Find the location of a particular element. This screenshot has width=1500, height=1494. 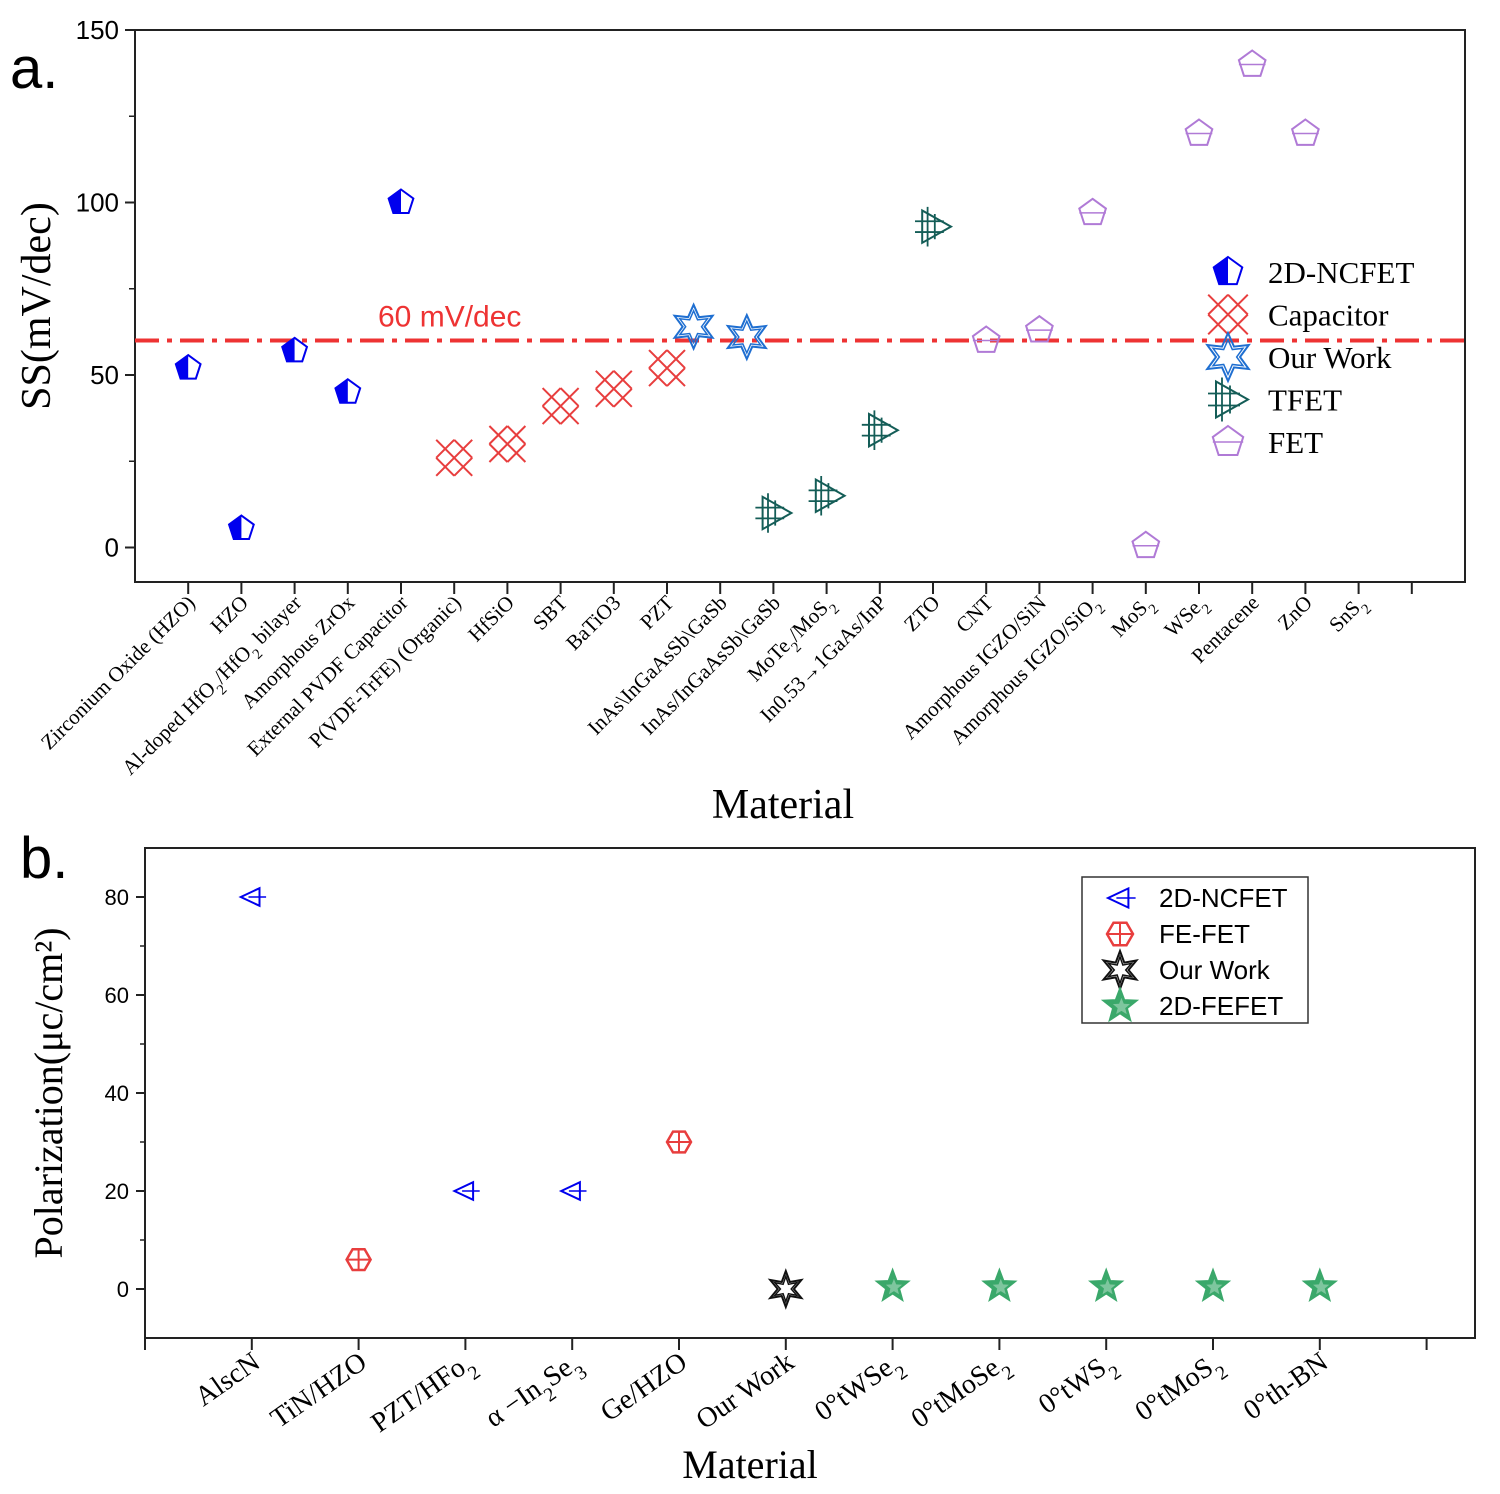

y-tick-label: 50 is located at coordinates (104, 375).